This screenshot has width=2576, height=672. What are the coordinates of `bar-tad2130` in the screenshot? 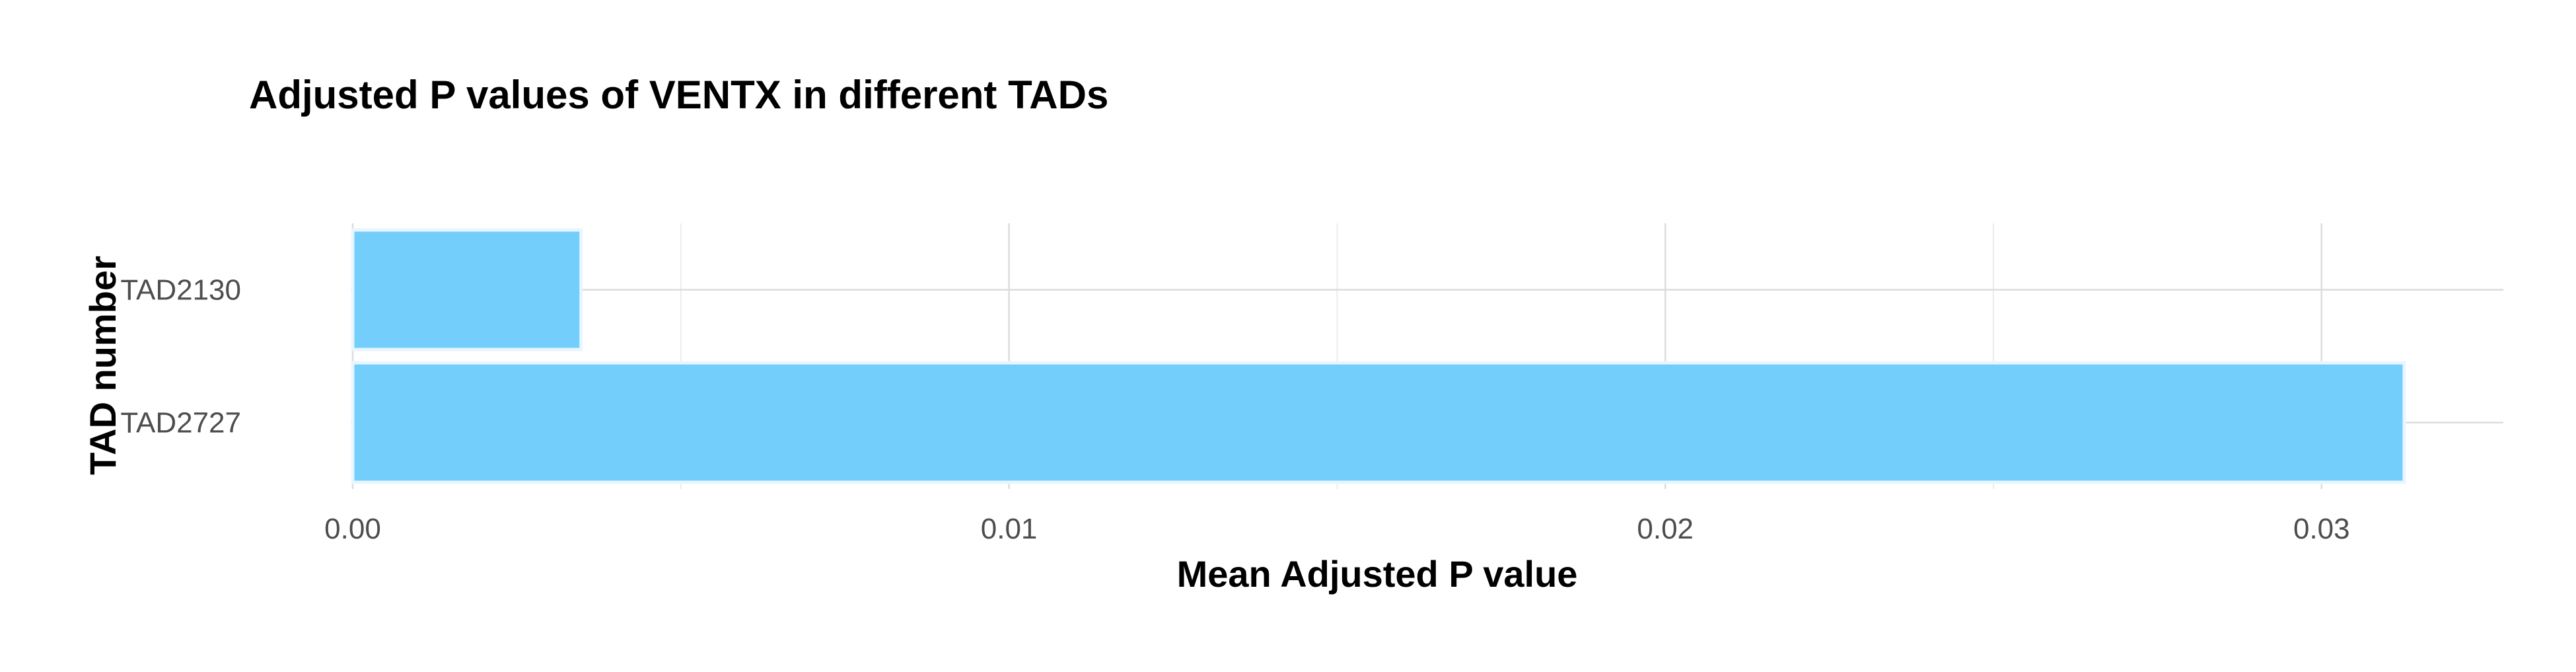 It's located at (467, 290).